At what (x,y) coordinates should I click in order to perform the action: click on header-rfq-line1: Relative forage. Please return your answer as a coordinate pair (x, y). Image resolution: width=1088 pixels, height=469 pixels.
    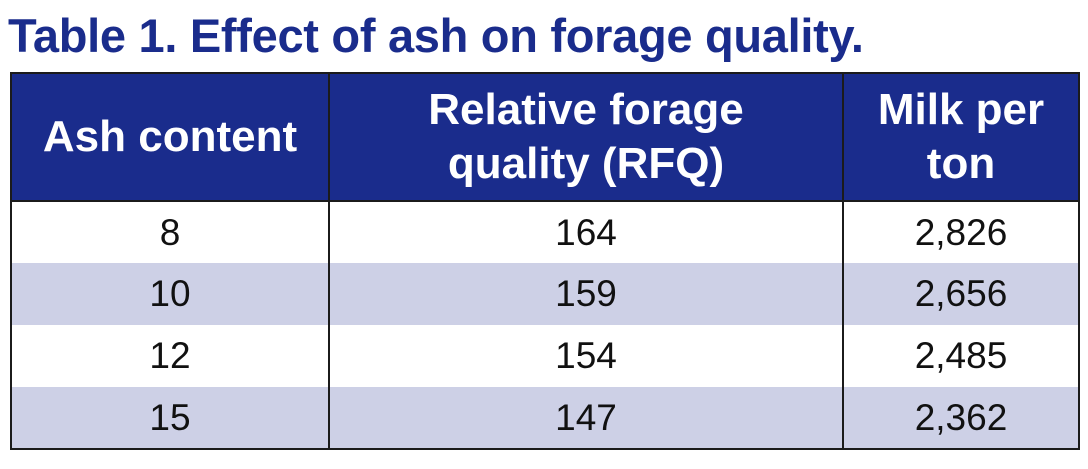
    Looking at the image, I should click on (586, 109).